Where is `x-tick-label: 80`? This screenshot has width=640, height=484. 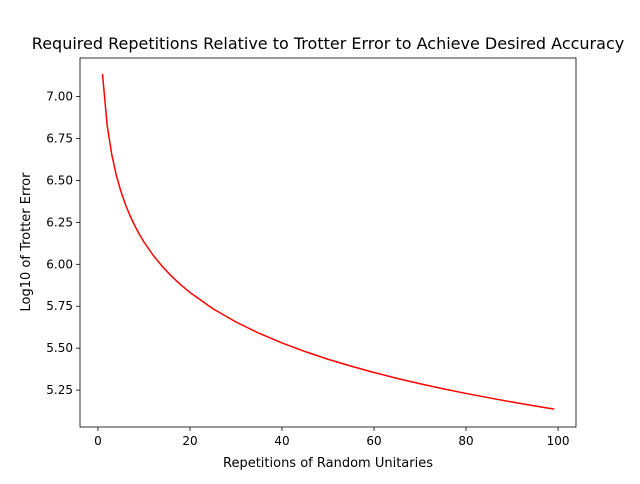 x-tick-label: 80 is located at coordinates (465, 441).